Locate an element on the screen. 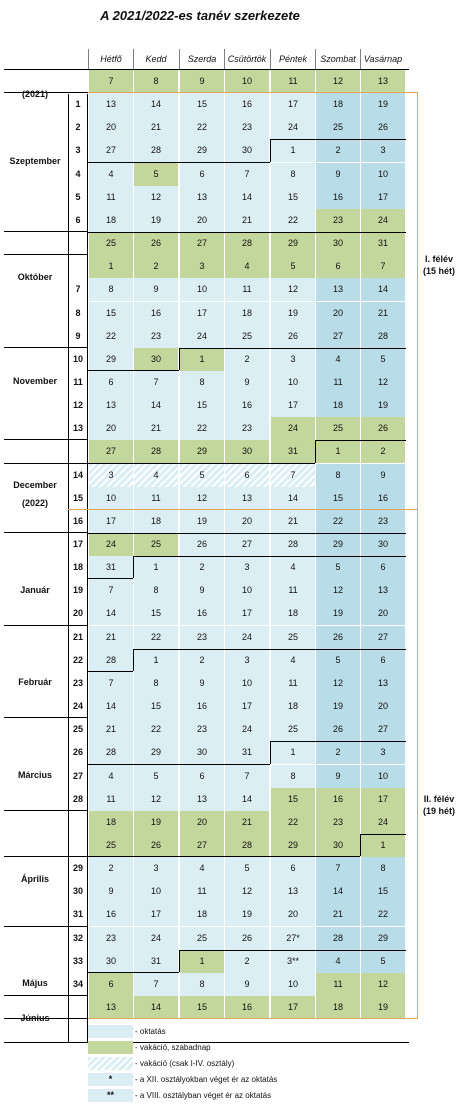 This screenshot has height=1107, width=459. week-number: 5 is located at coordinates (78, 197).